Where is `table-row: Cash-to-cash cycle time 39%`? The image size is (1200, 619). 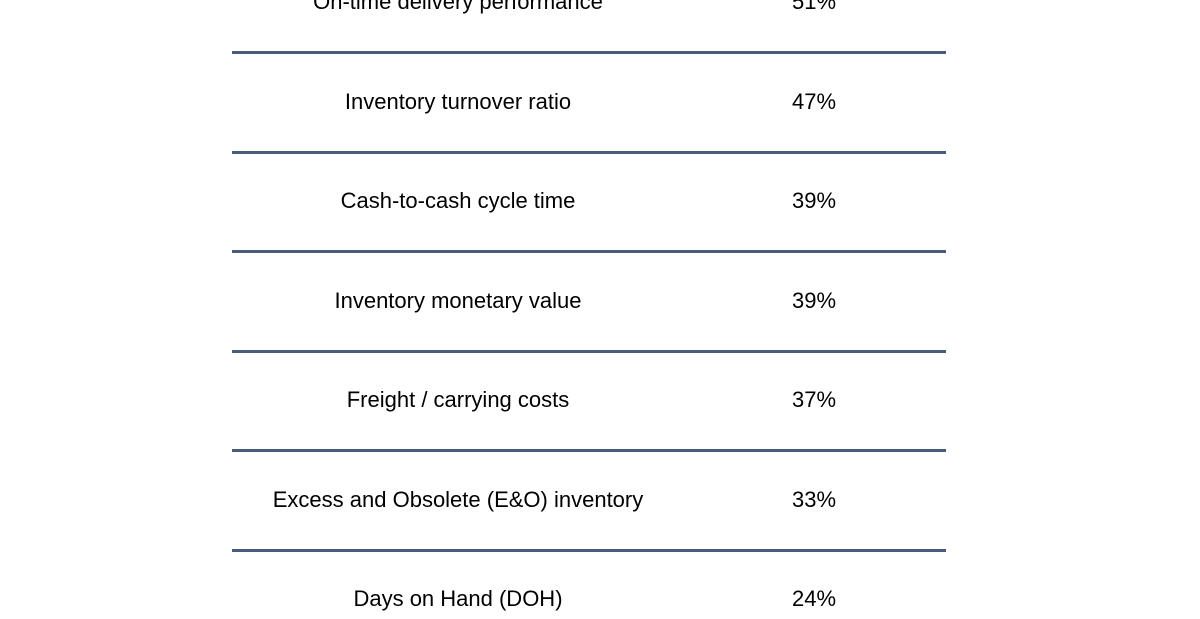
table-row: Cash-to-cash cycle time 39% is located at coordinates (589, 201).